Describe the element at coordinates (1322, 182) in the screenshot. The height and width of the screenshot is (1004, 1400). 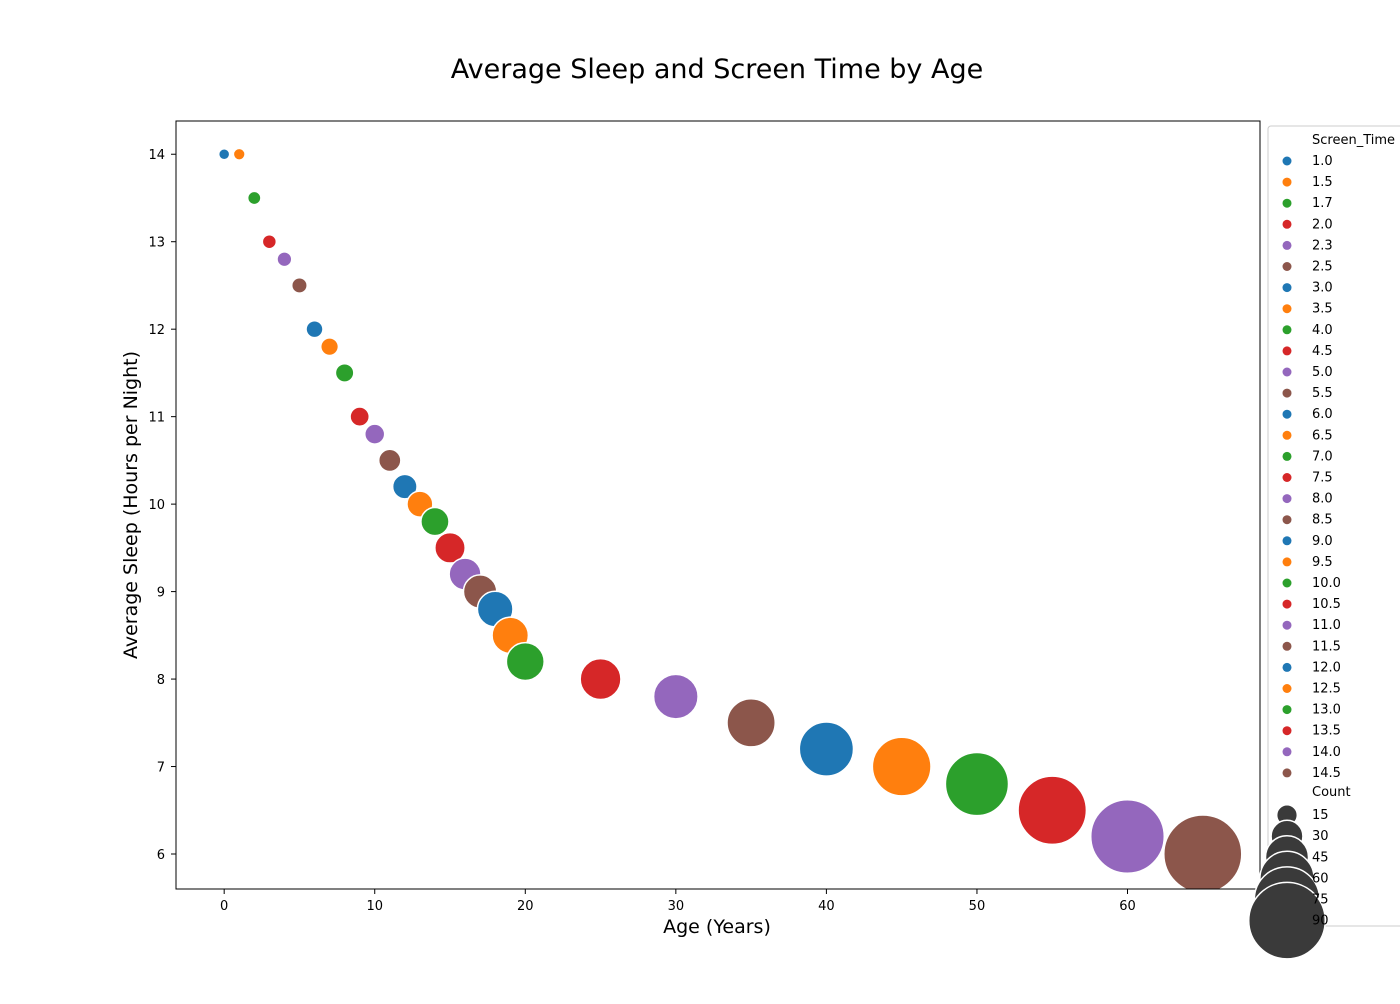
I see `legend-label: 1.5` at that location.